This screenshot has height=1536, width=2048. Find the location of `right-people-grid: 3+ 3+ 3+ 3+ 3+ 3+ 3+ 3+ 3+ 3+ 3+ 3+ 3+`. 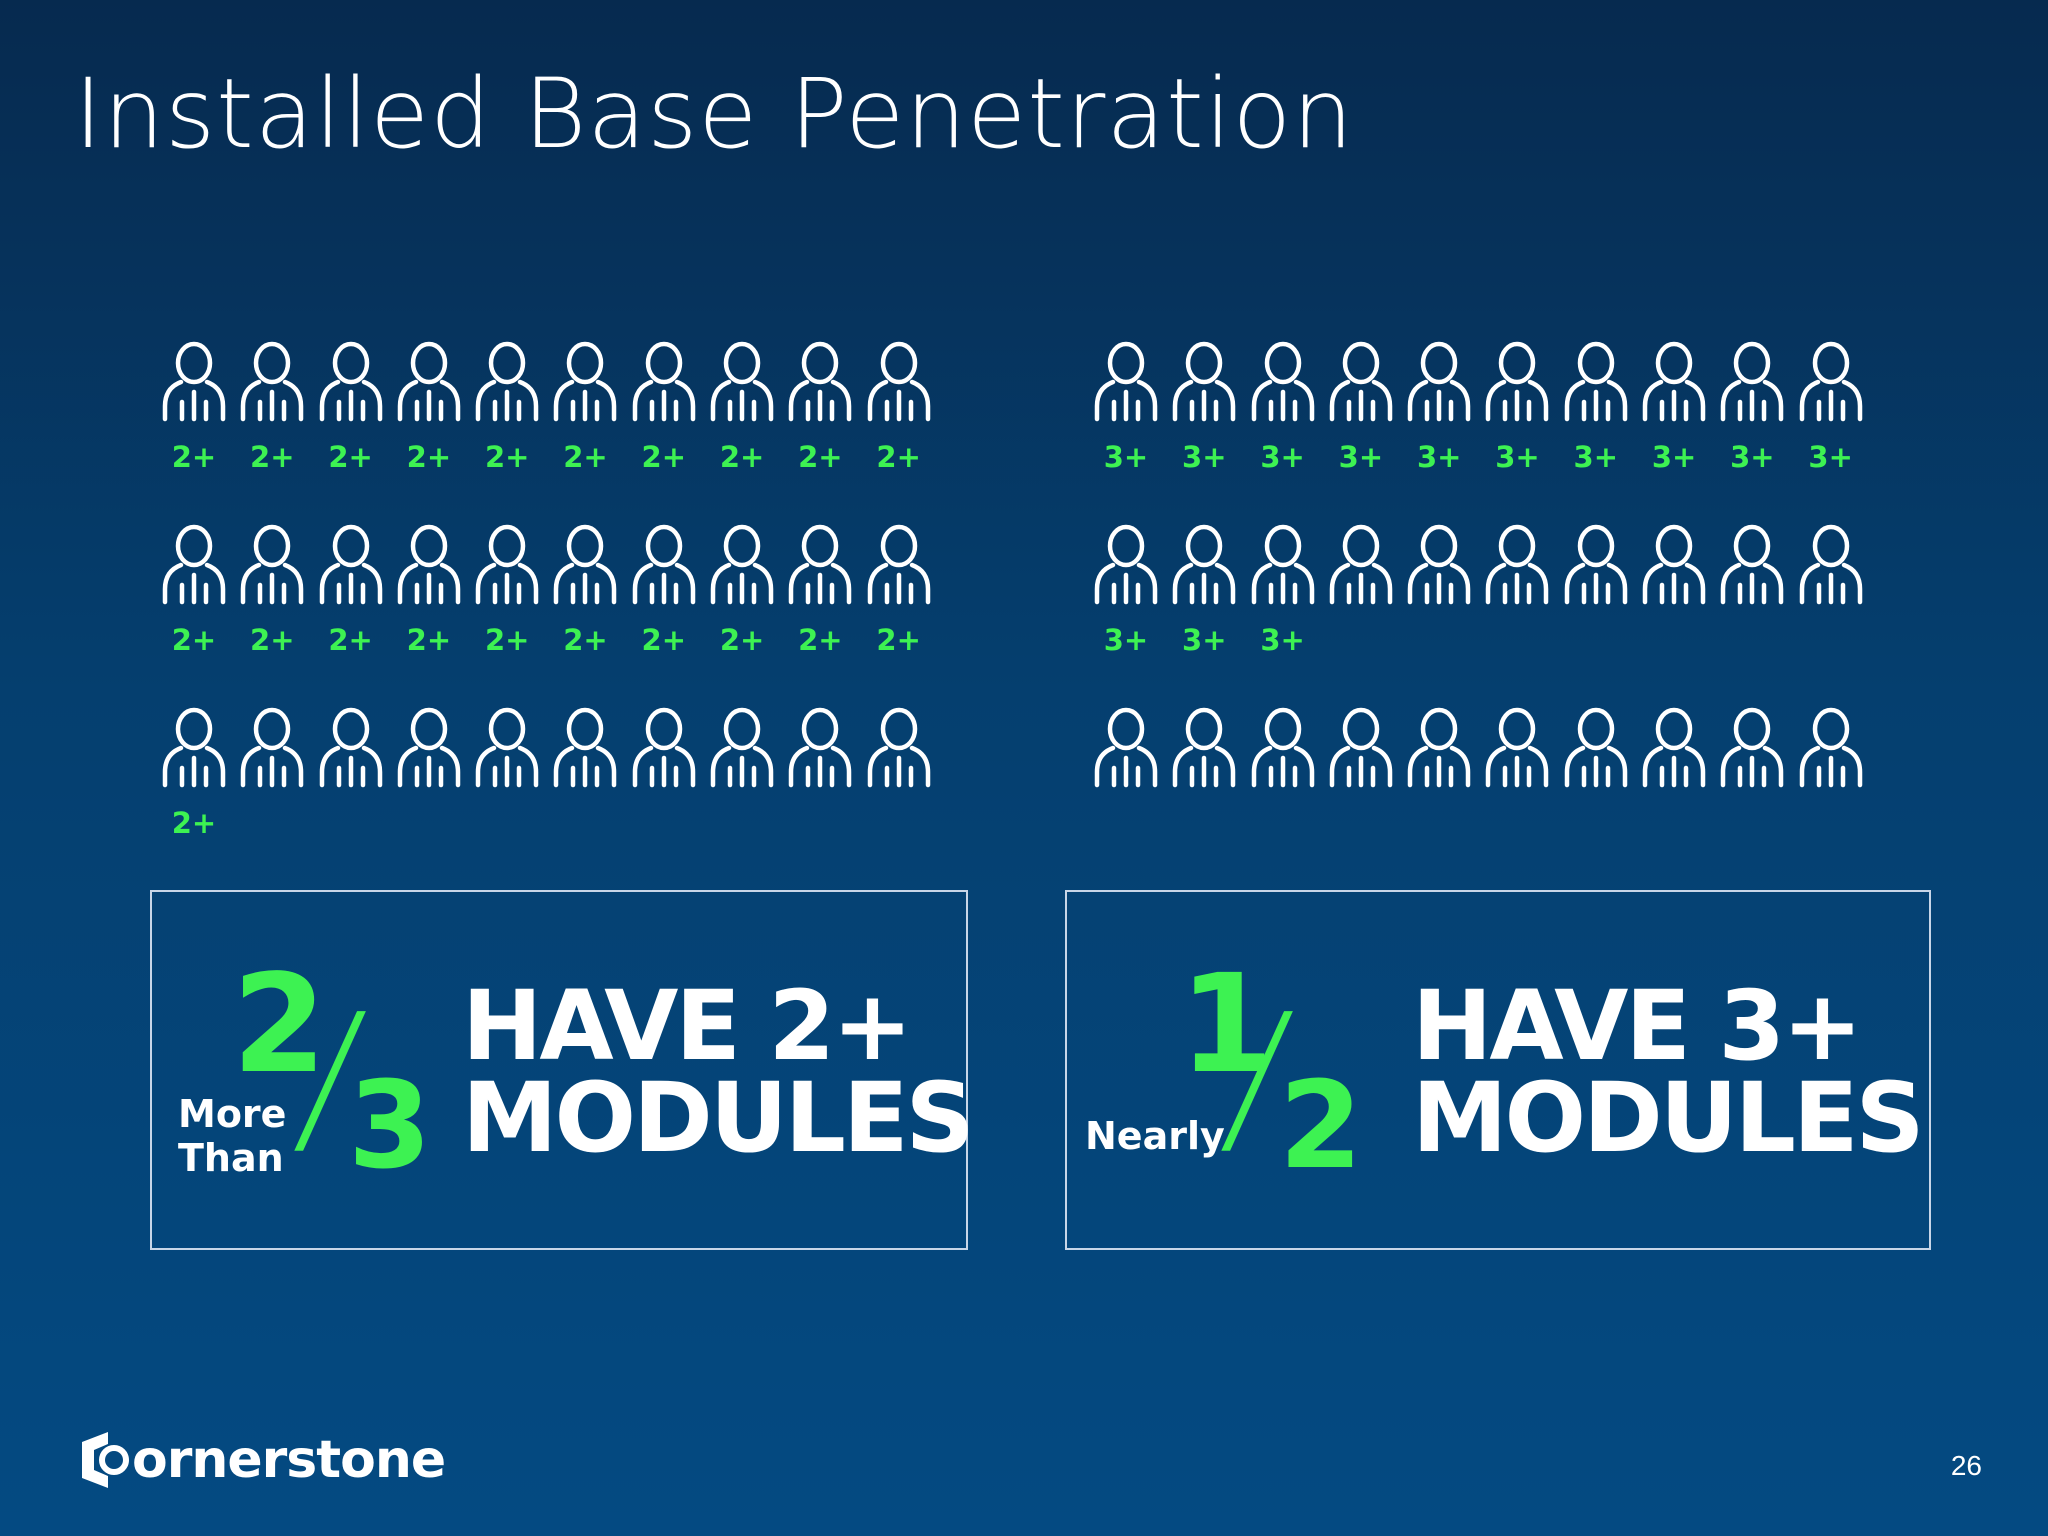

right-people-grid: 3+ 3+ 3+ 3+ 3+ 3+ 3+ 3+ 3+ 3+ 3+ 3+ 3+ is located at coordinates (1492, 614).